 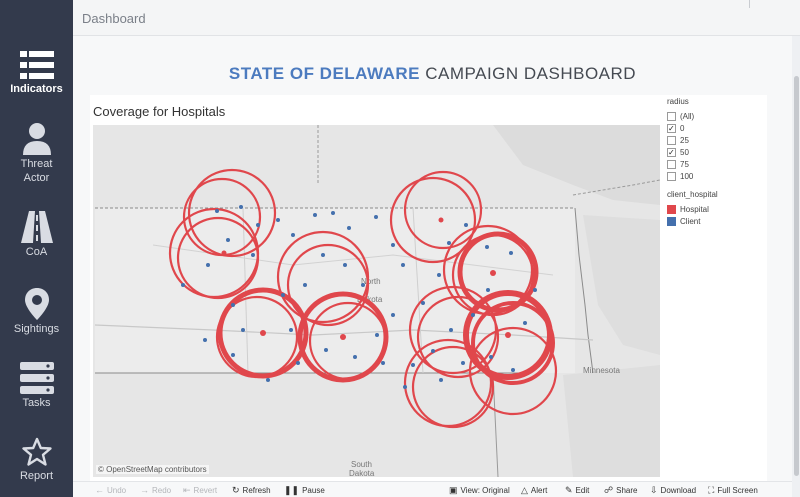 I want to click on sidebar-item-threat-actor: Threat Actor, so click(x=36, y=154).